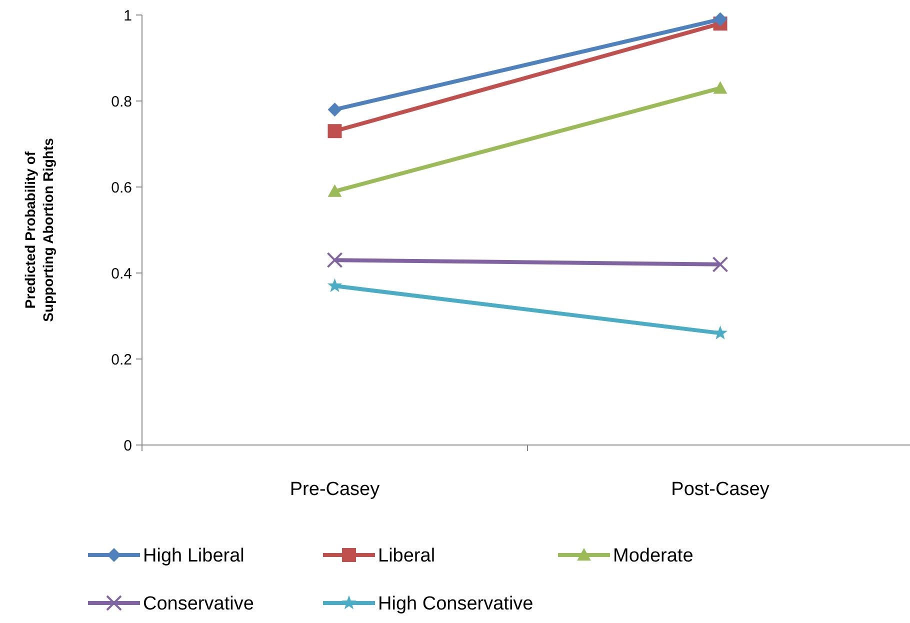  I want to click on legend-label: Conservative, so click(198, 604).